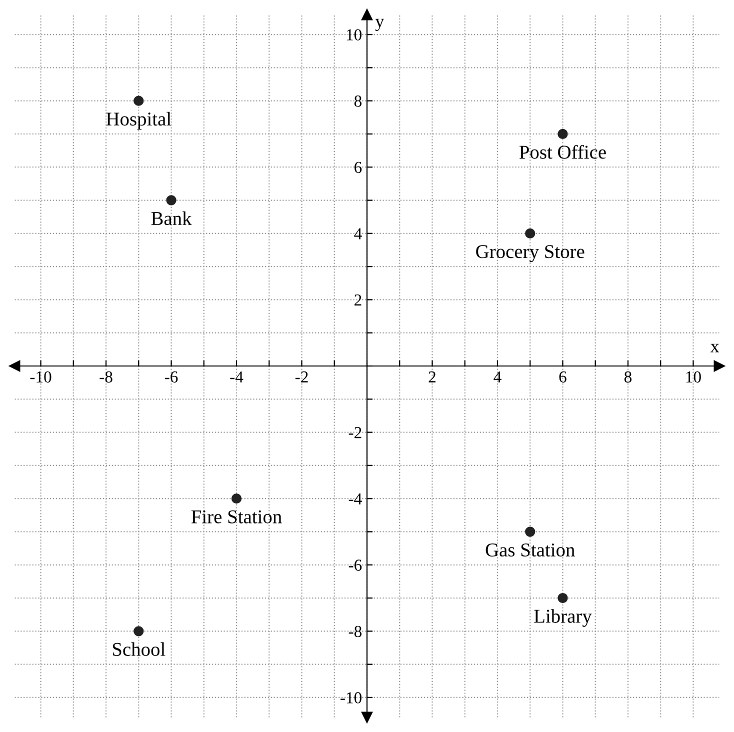 The height and width of the screenshot is (732, 734). What do you see at coordinates (693, 377) in the screenshot?
I see `x-tick-label: 10` at bounding box center [693, 377].